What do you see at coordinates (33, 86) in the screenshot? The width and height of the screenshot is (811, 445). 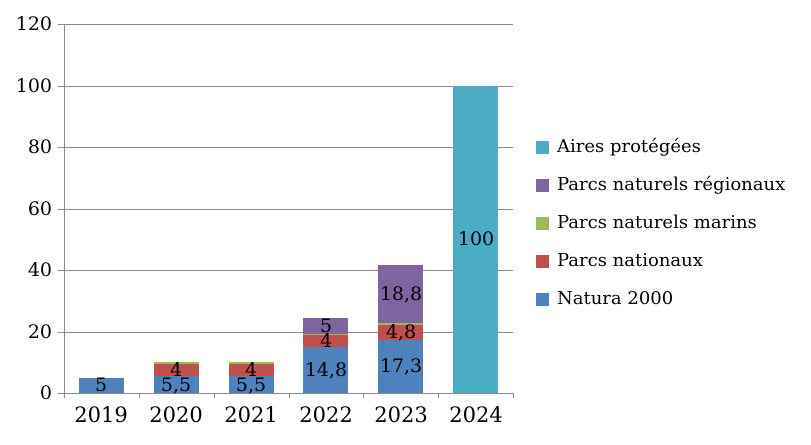 I see `y-axis-label: 100` at bounding box center [33, 86].